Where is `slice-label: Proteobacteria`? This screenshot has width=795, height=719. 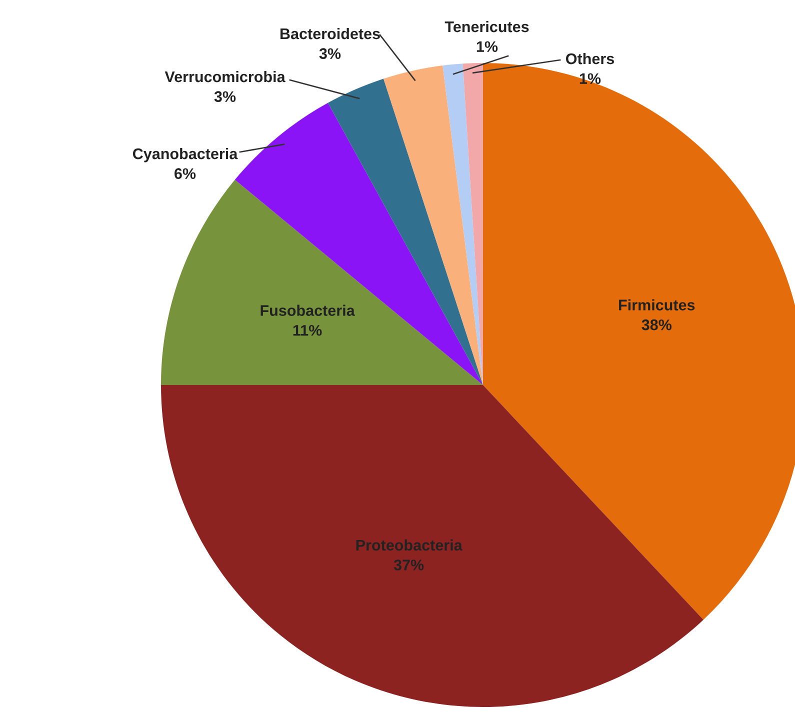
slice-label: Proteobacteria is located at coordinates (409, 545).